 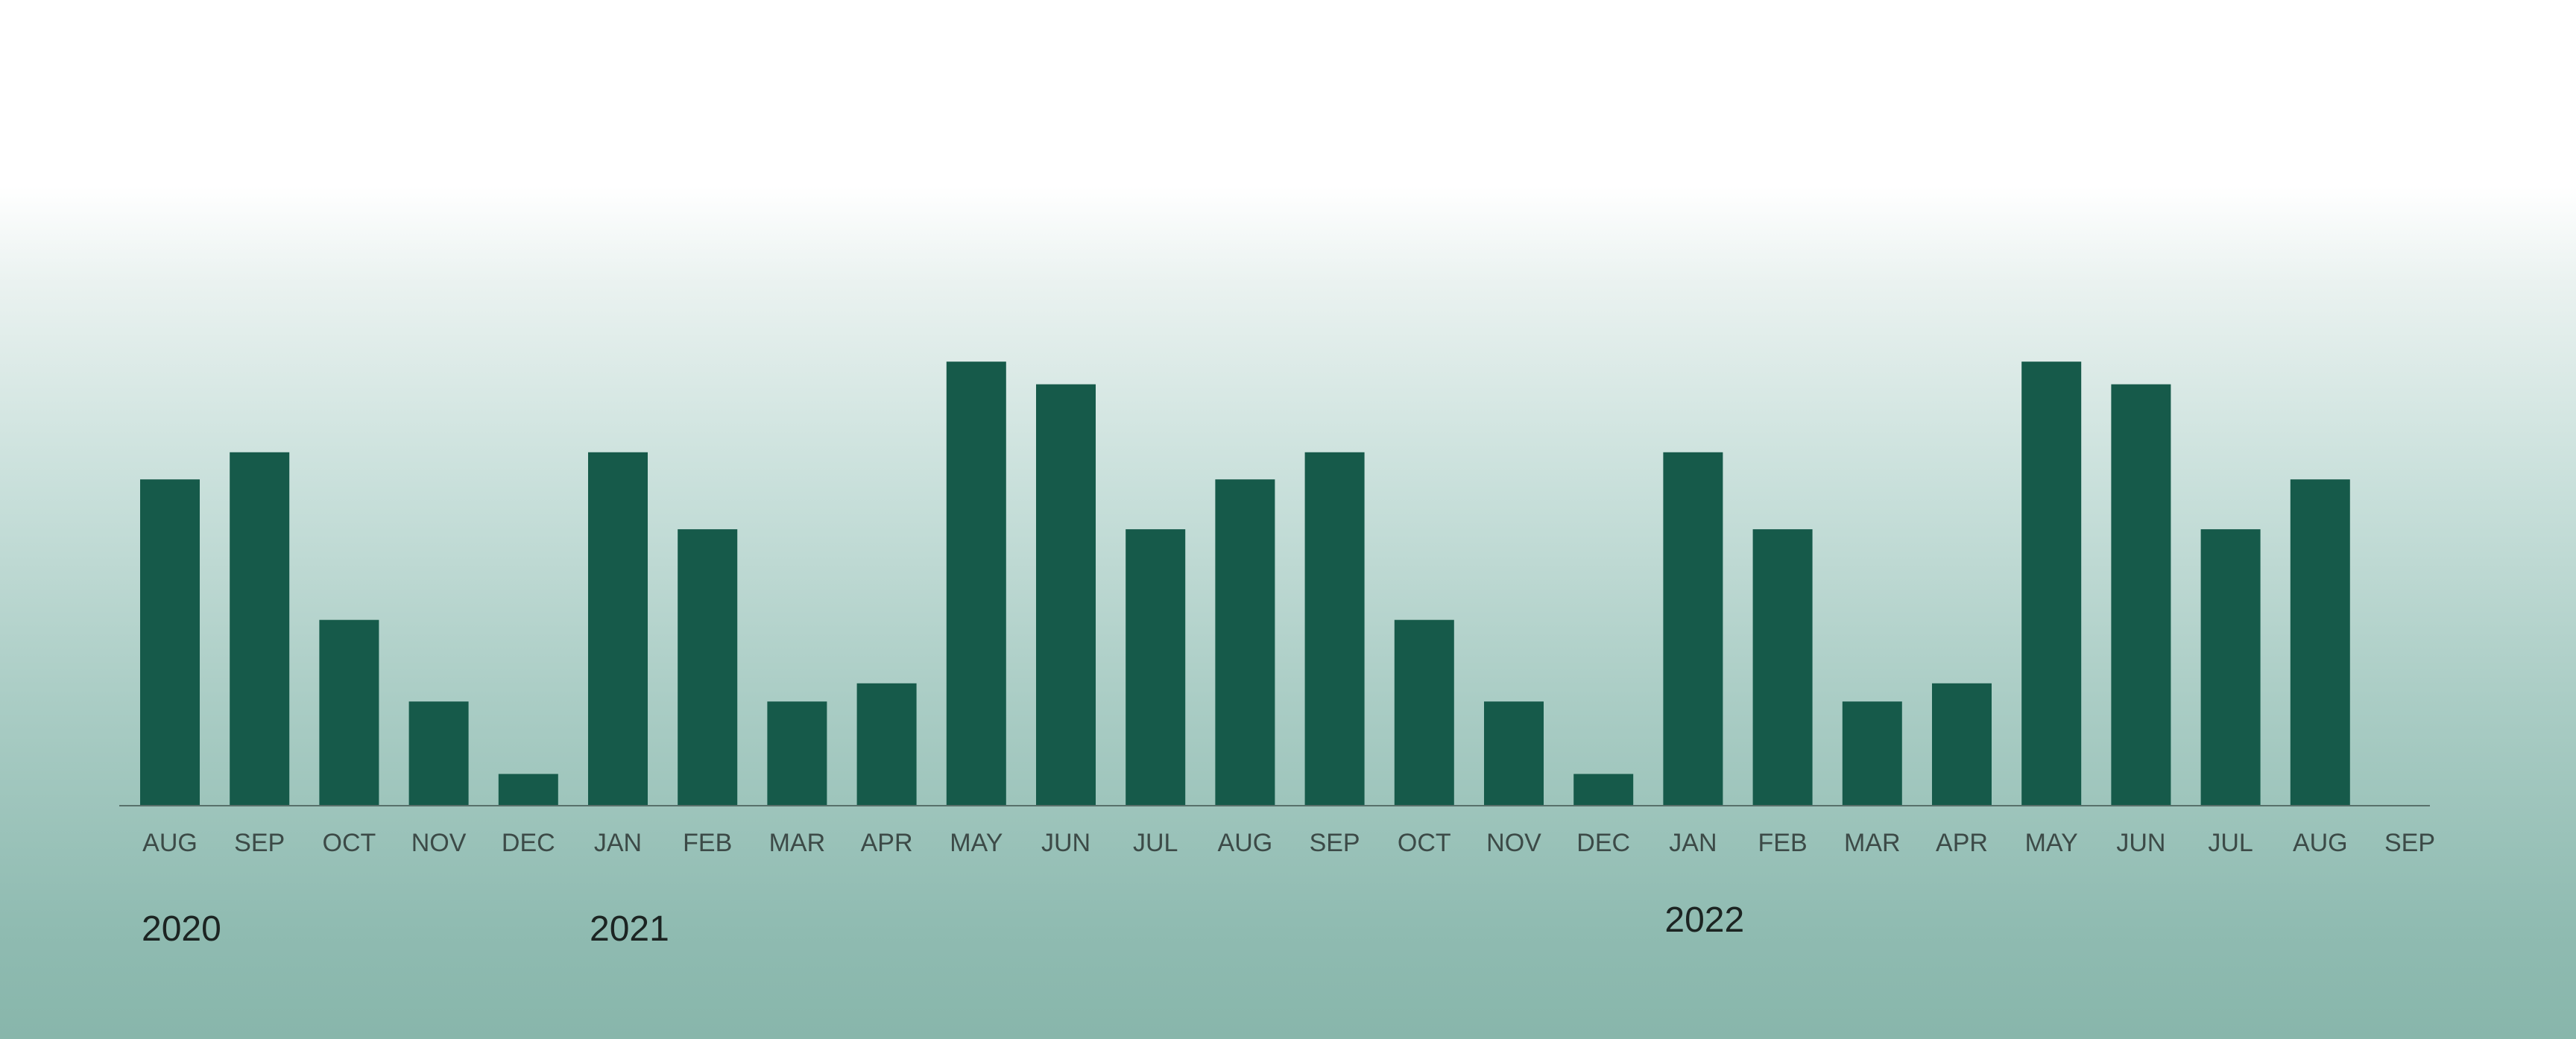 What do you see at coordinates (1424, 712) in the screenshot?
I see `bar-14-oct` at bounding box center [1424, 712].